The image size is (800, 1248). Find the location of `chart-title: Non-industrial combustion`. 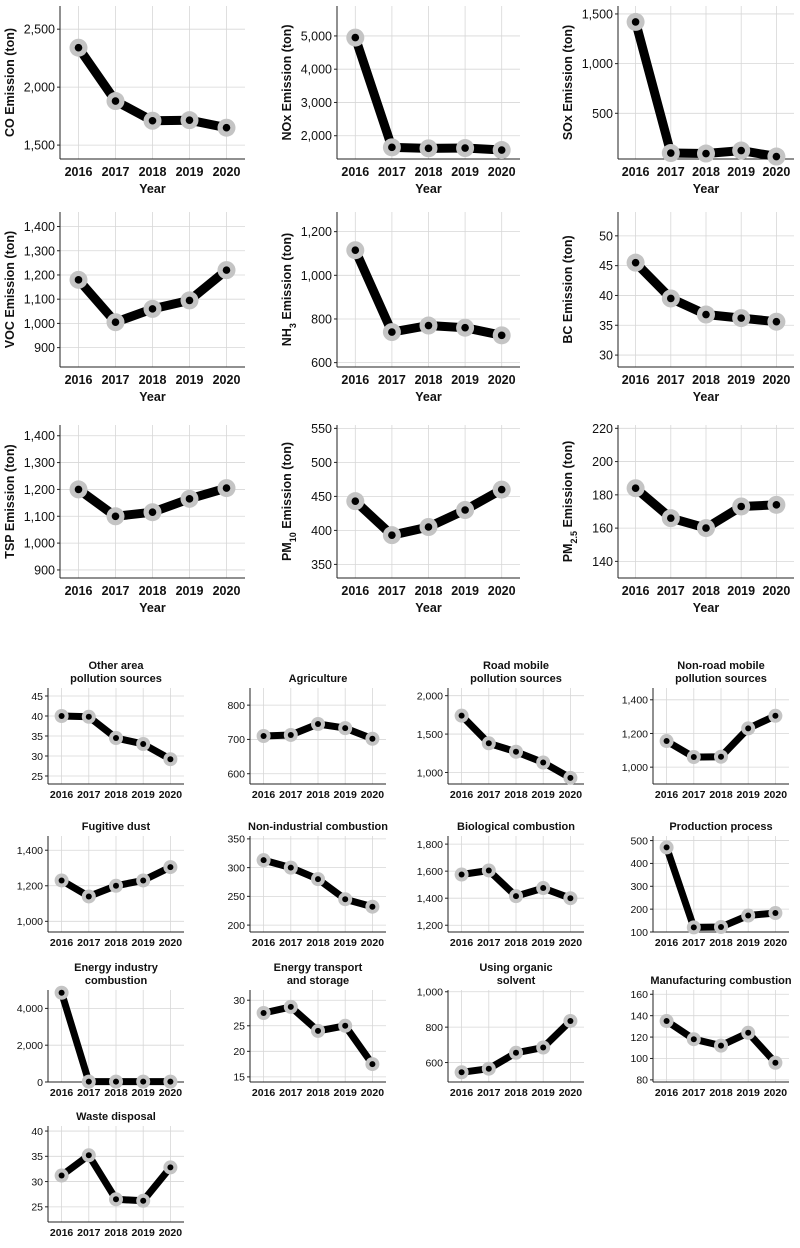

chart-title: Non-industrial combustion is located at coordinates (318, 827).